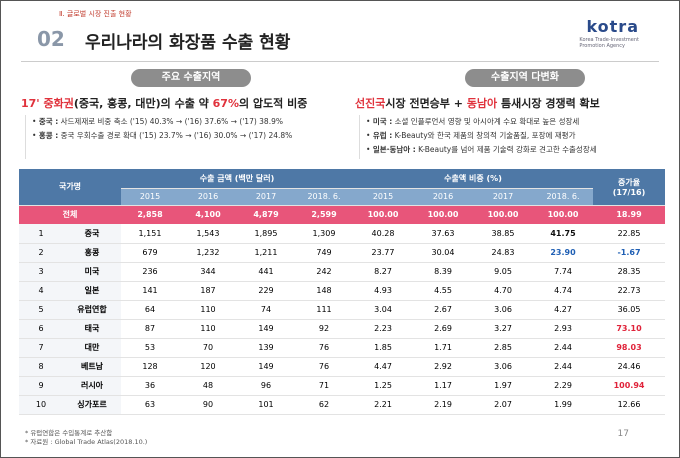 This screenshot has height=458, width=680. What do you see at coordinates (150, 253) in the screenshot?
I see `cell: 679` at bounding box center [150, 253].